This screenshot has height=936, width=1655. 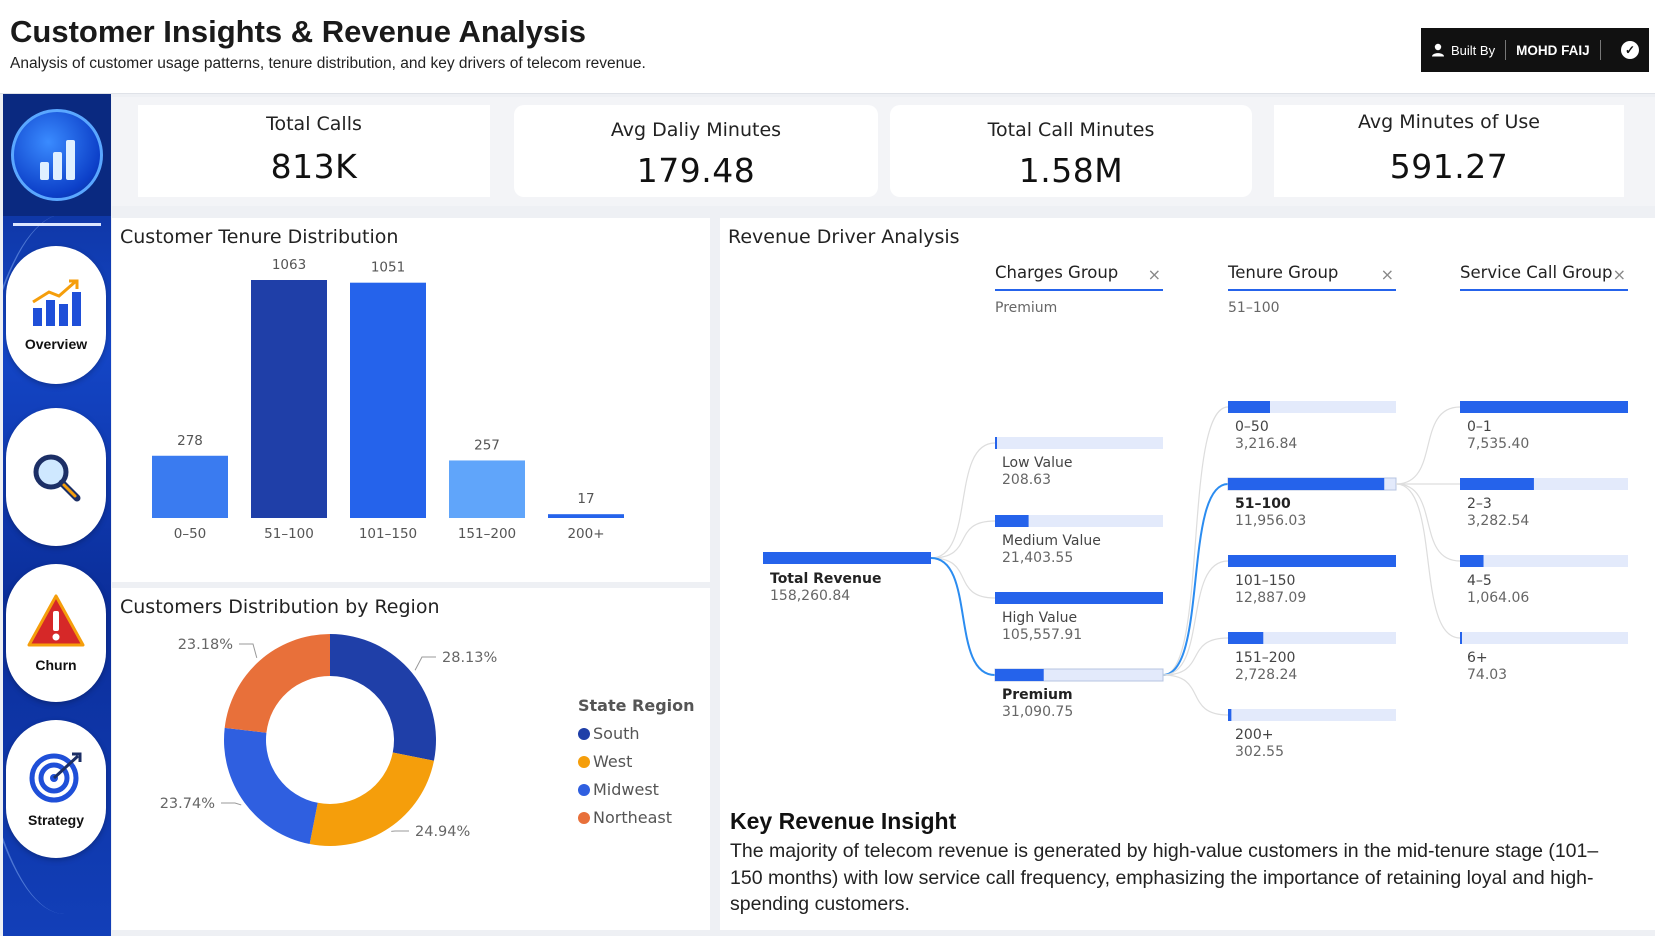 What do you see at coordinates (1266, 675) in the screenshot?
I see `tenure-node-value: 2,728.24` at bounding box center [1266, 675].